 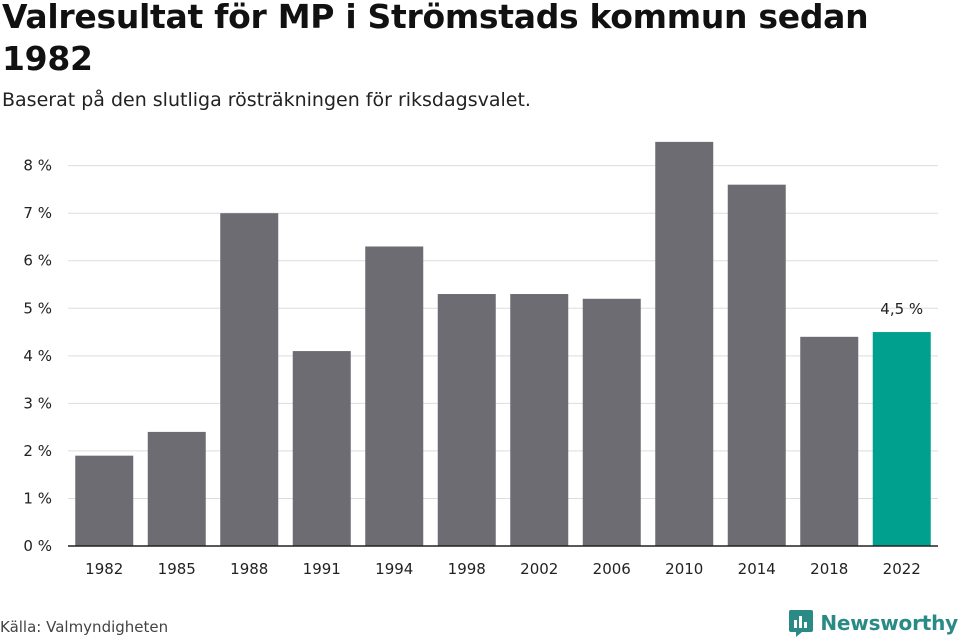 I want to click on brand-name: Newsworthy, so click(x=889, y=623).